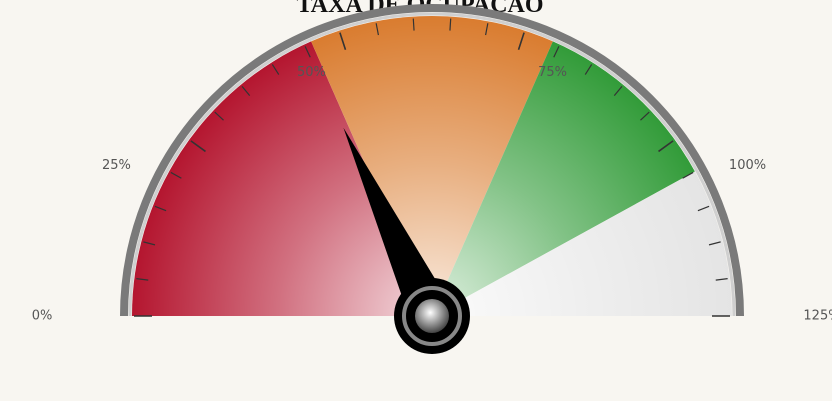 This screenshot has height=401, width=832. Describe the element at coordinates (817, 316) in the screenshot. I see `tick-label: 125%` at that location.